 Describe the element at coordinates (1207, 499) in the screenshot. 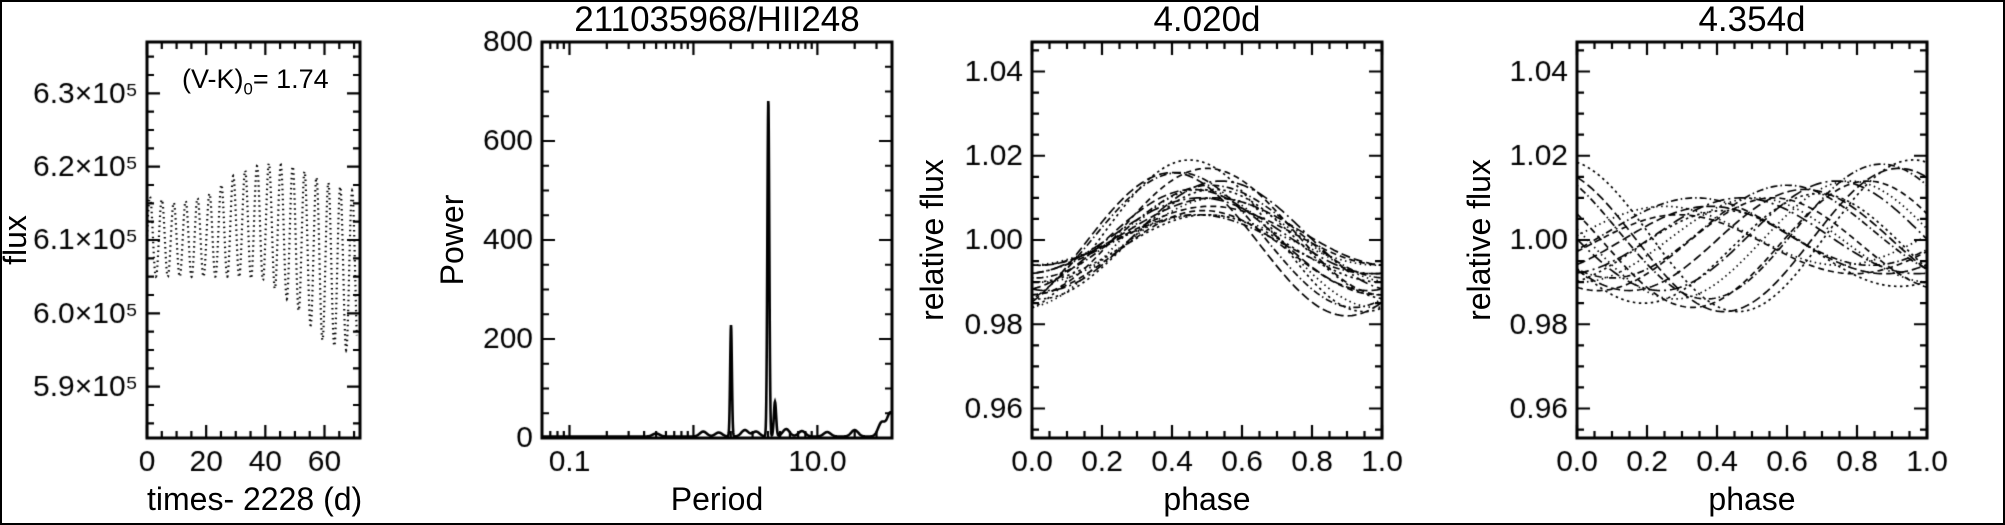

I see `phase-axis-label-1: phase` at that location.